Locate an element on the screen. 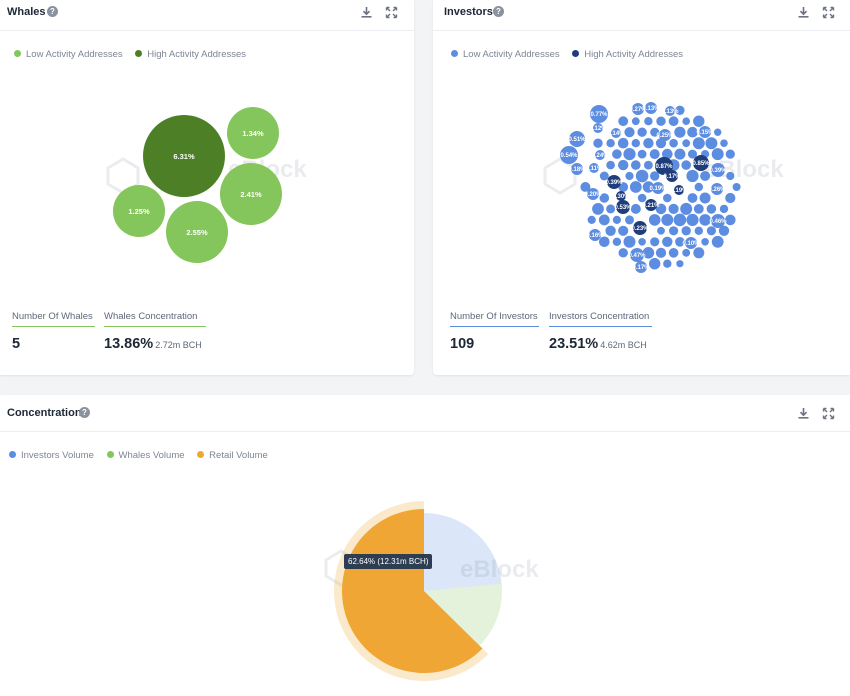 The height and width of the screenshot is (696, 850). whale-bubble-low: 1.34% is located at coordinates (253, 133).